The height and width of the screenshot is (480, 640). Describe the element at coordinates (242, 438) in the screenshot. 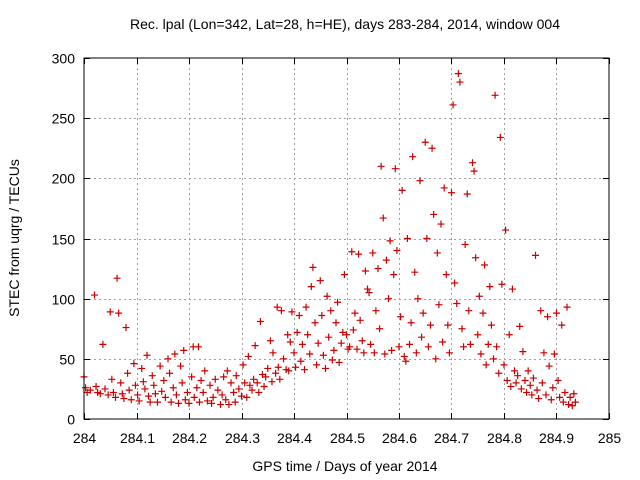

I see `x-tick-label: 284.3` at that location.